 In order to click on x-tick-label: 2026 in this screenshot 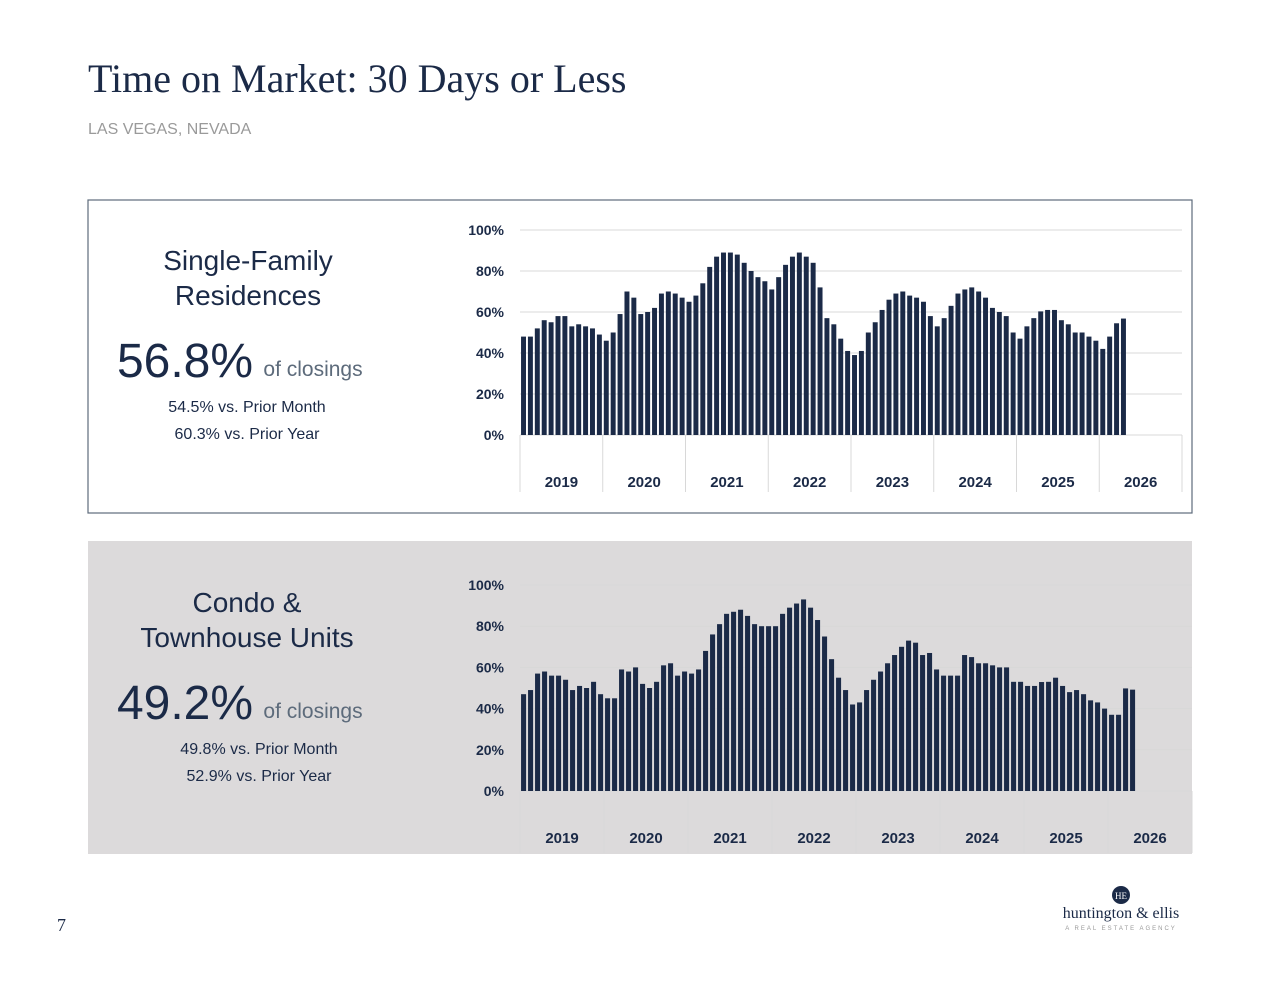, I will do `click(1149, 838)`.